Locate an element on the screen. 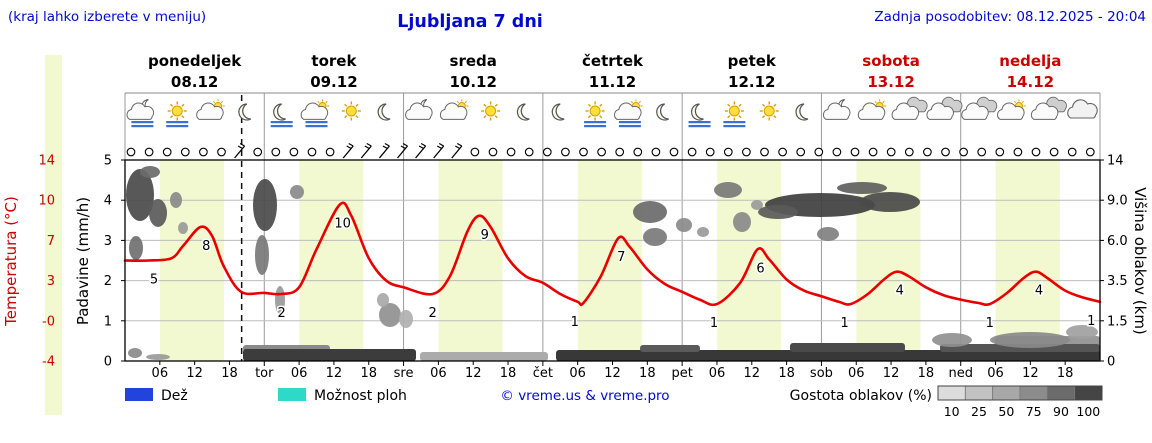  temp-tick-label: 10 is located at coordinates (46, 201).